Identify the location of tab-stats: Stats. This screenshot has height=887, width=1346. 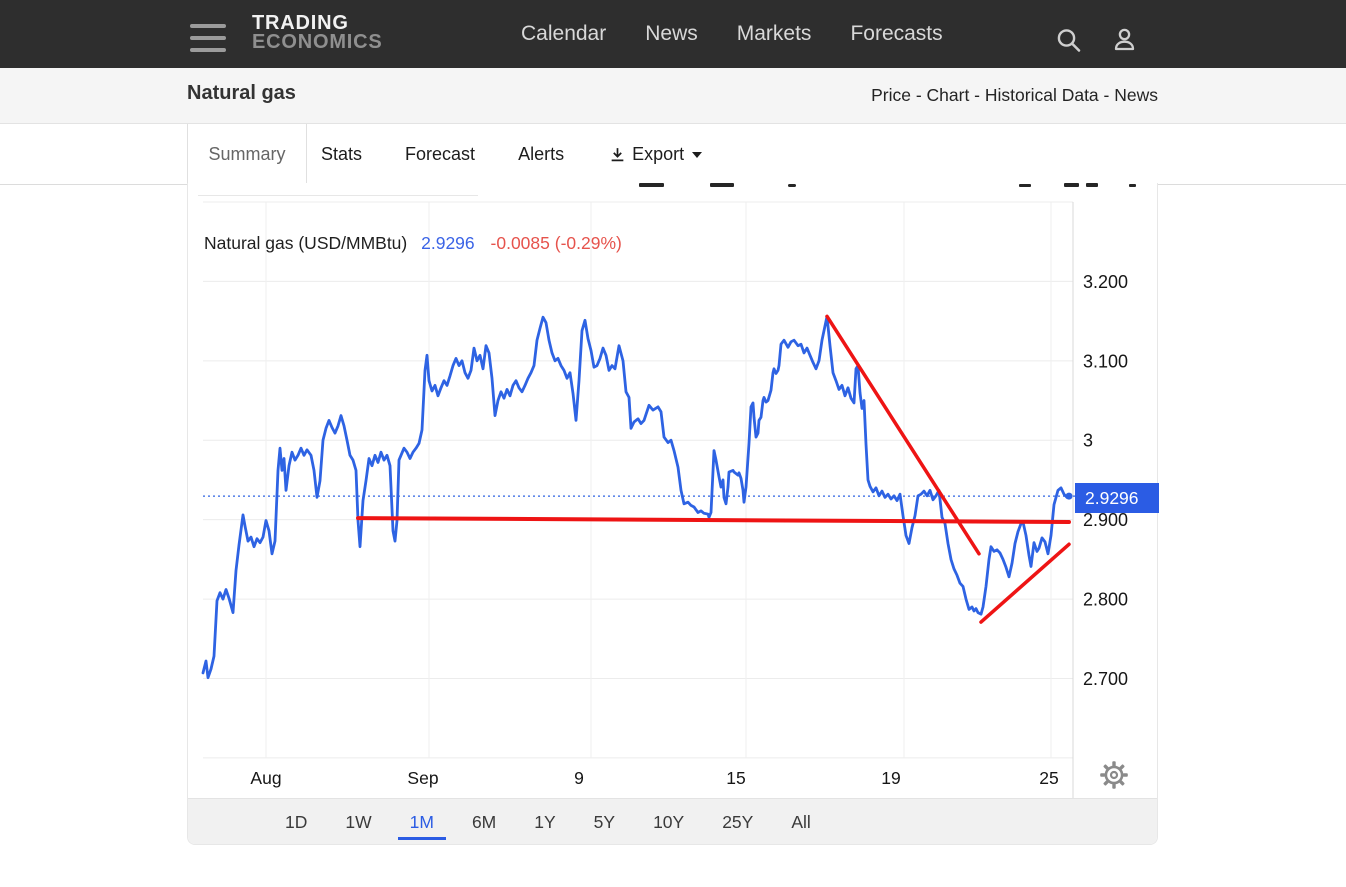
(342, 154).